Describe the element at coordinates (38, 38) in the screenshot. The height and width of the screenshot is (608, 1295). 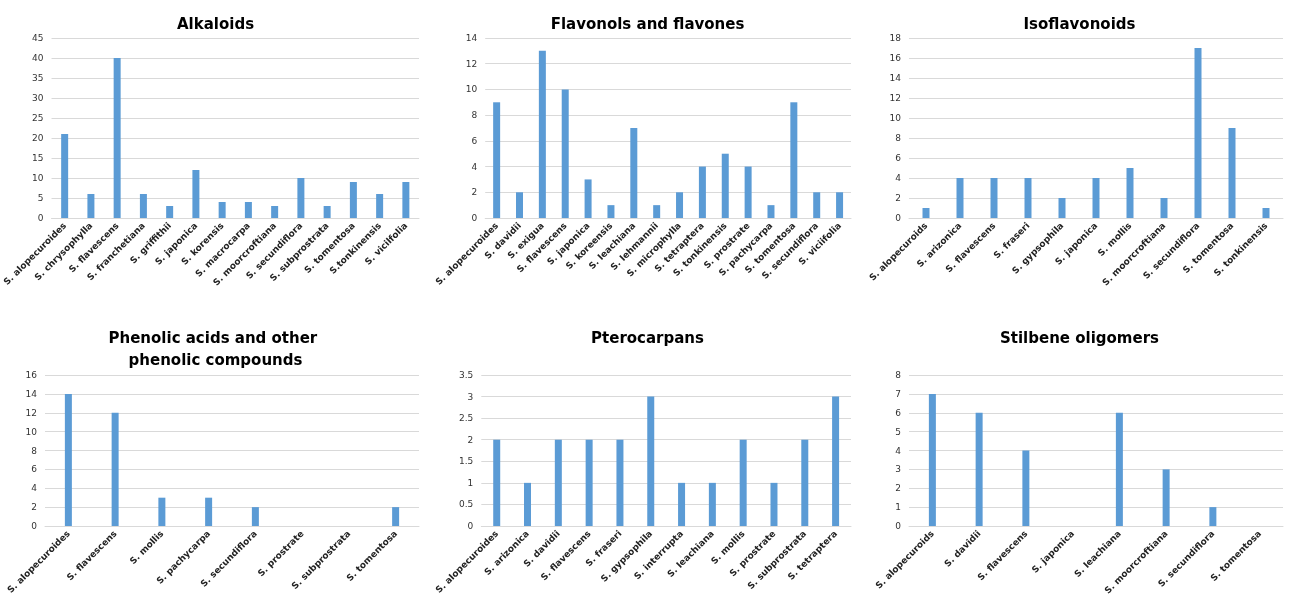
I see `y-tick-label: 45` at that location.